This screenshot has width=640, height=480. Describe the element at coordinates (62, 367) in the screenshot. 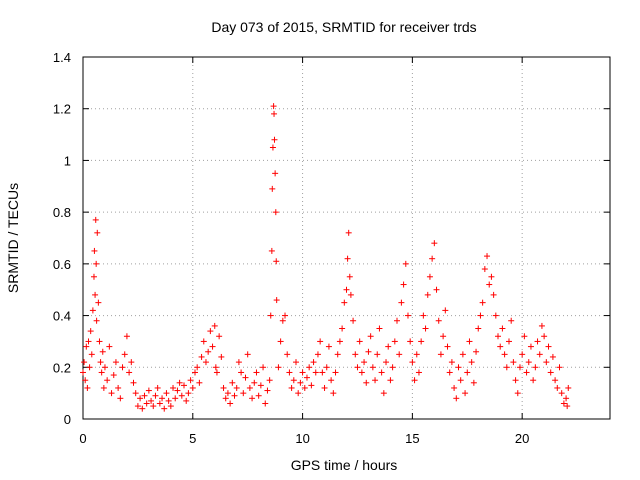

I see `y-tick-label: 0.2` at that location.